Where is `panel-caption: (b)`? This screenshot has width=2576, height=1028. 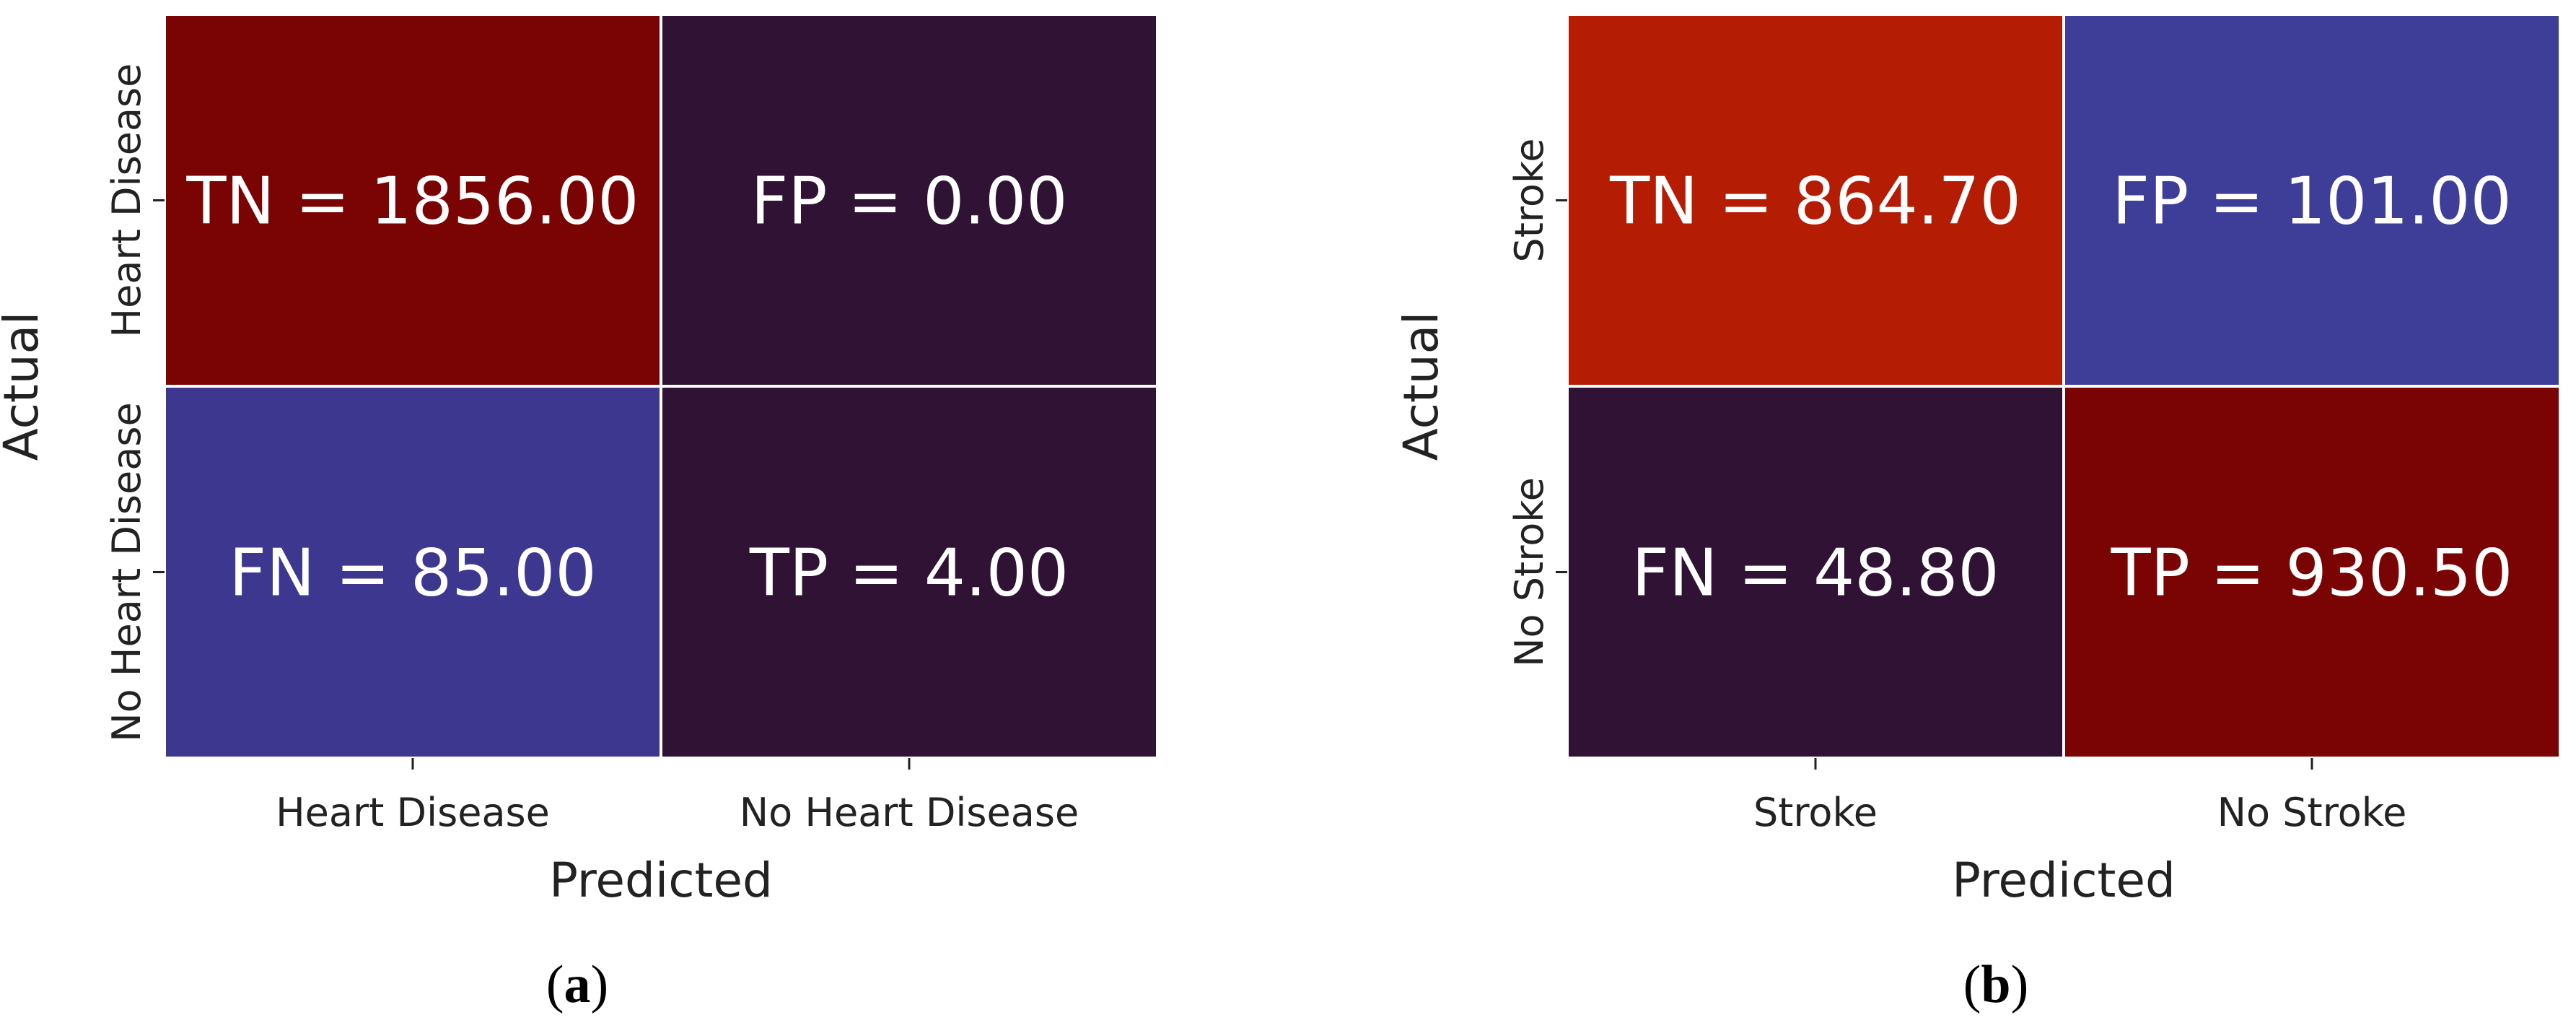 panel-caption: (b) is located at coordinates (1995, 984).